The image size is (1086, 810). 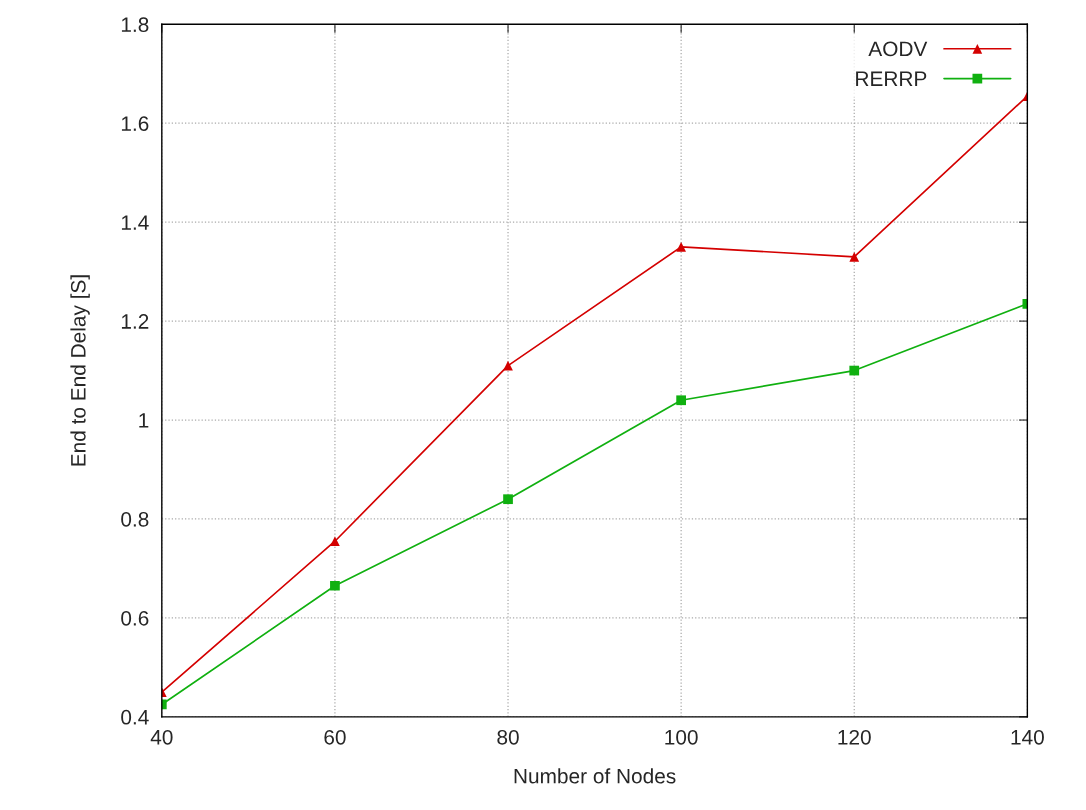 What do you see at coordinates (135, 222) in the screenshot?
I see `y-tick-label: 1.4` at bounding box center [135, 222].